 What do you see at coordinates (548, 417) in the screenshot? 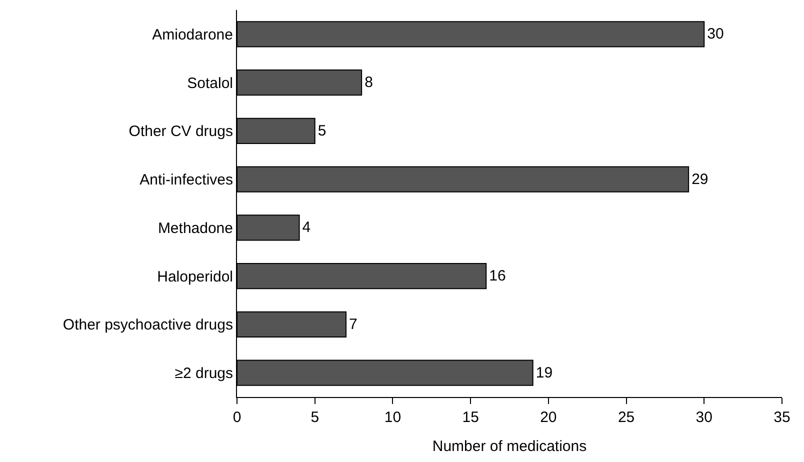
I see `x-tick-label: 20` at bounding box center [548, 417].